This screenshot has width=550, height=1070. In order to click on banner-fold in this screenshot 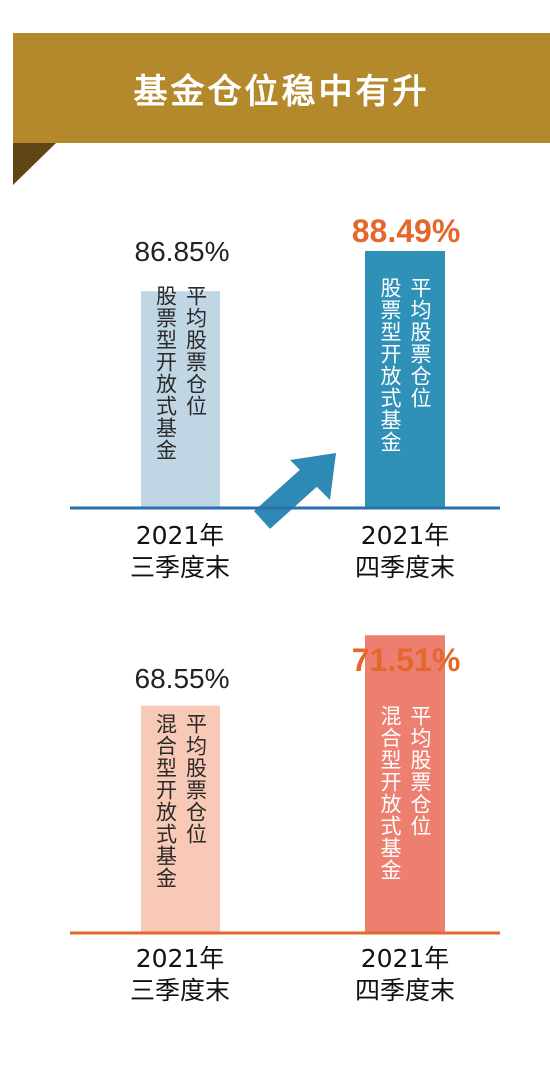, I will do `click(34, 164)`.